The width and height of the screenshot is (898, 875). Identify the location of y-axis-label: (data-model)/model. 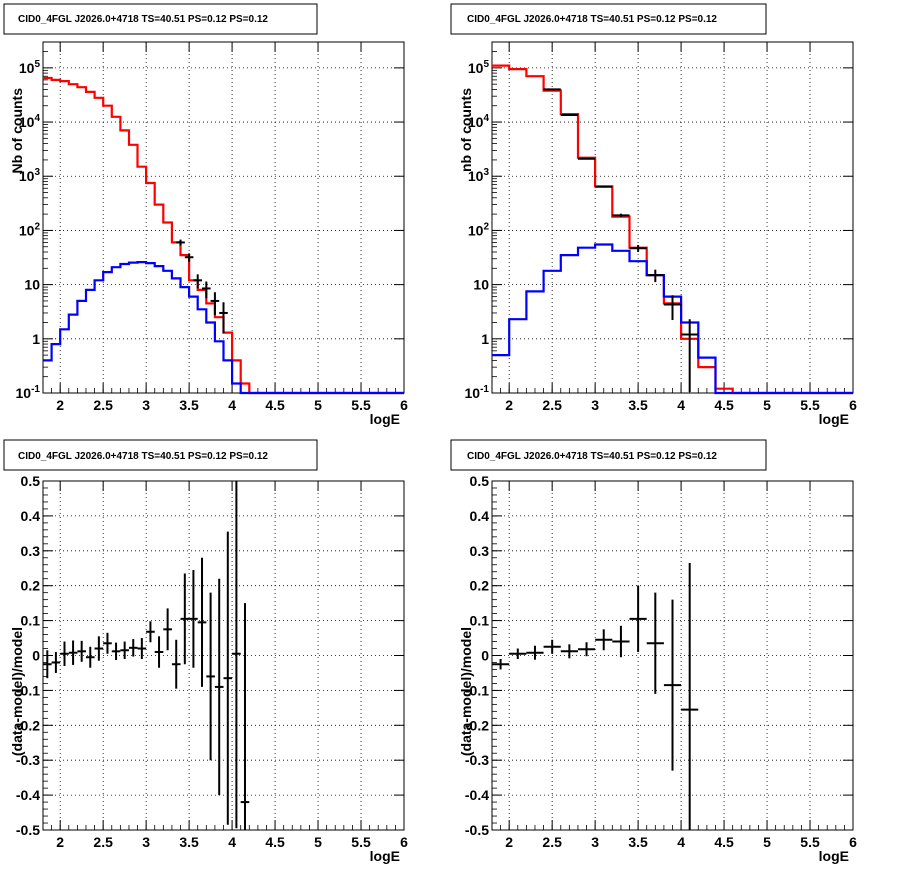
(17, 691).